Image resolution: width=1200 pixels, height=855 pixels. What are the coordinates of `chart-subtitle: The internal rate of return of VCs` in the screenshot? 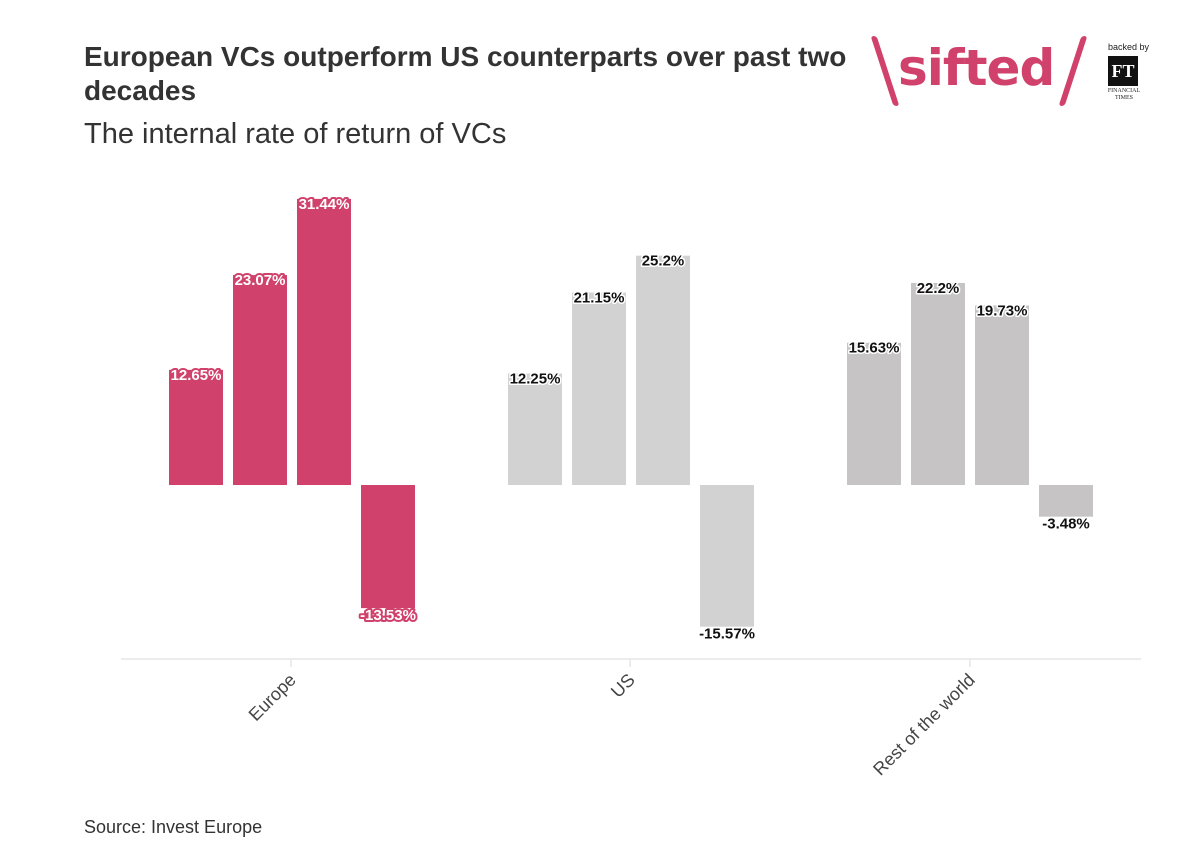 It's located at (295, 134).